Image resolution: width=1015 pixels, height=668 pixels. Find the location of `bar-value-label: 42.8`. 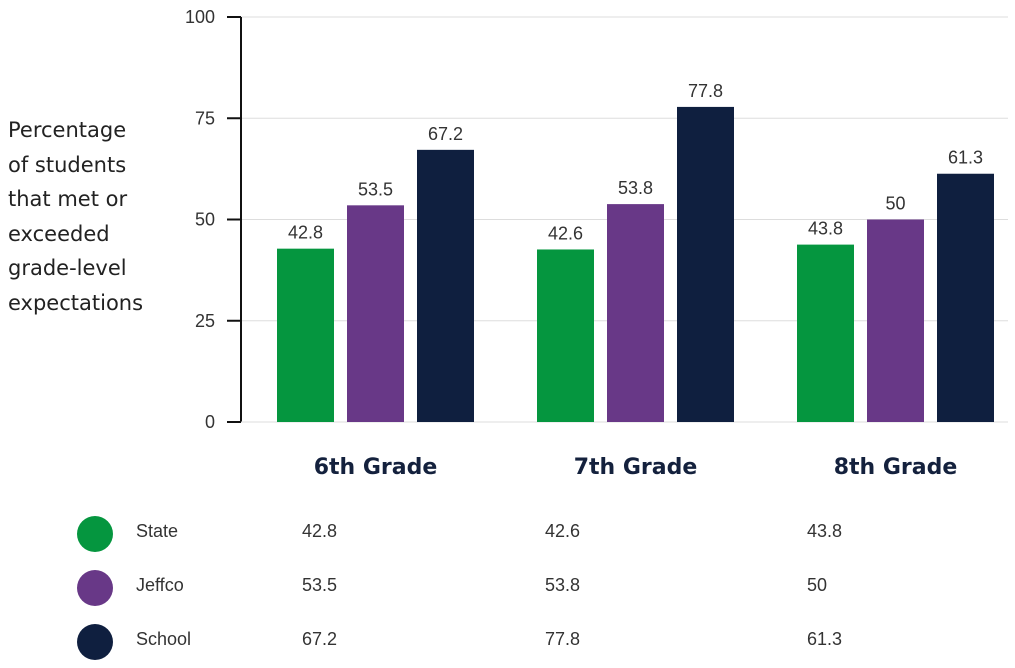

bar-value-label: 42.8 is located at coordinates (305, 233).